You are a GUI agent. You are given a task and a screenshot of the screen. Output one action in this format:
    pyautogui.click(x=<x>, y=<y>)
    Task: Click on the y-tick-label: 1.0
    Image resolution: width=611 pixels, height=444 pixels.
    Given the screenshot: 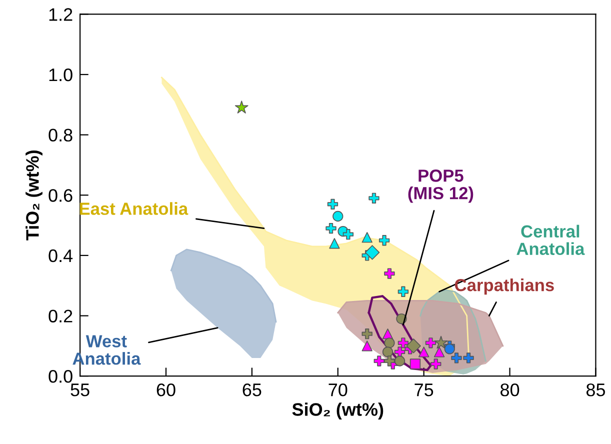 What is the action you would take?
    pyautogui.click(x=60, y=75)
    